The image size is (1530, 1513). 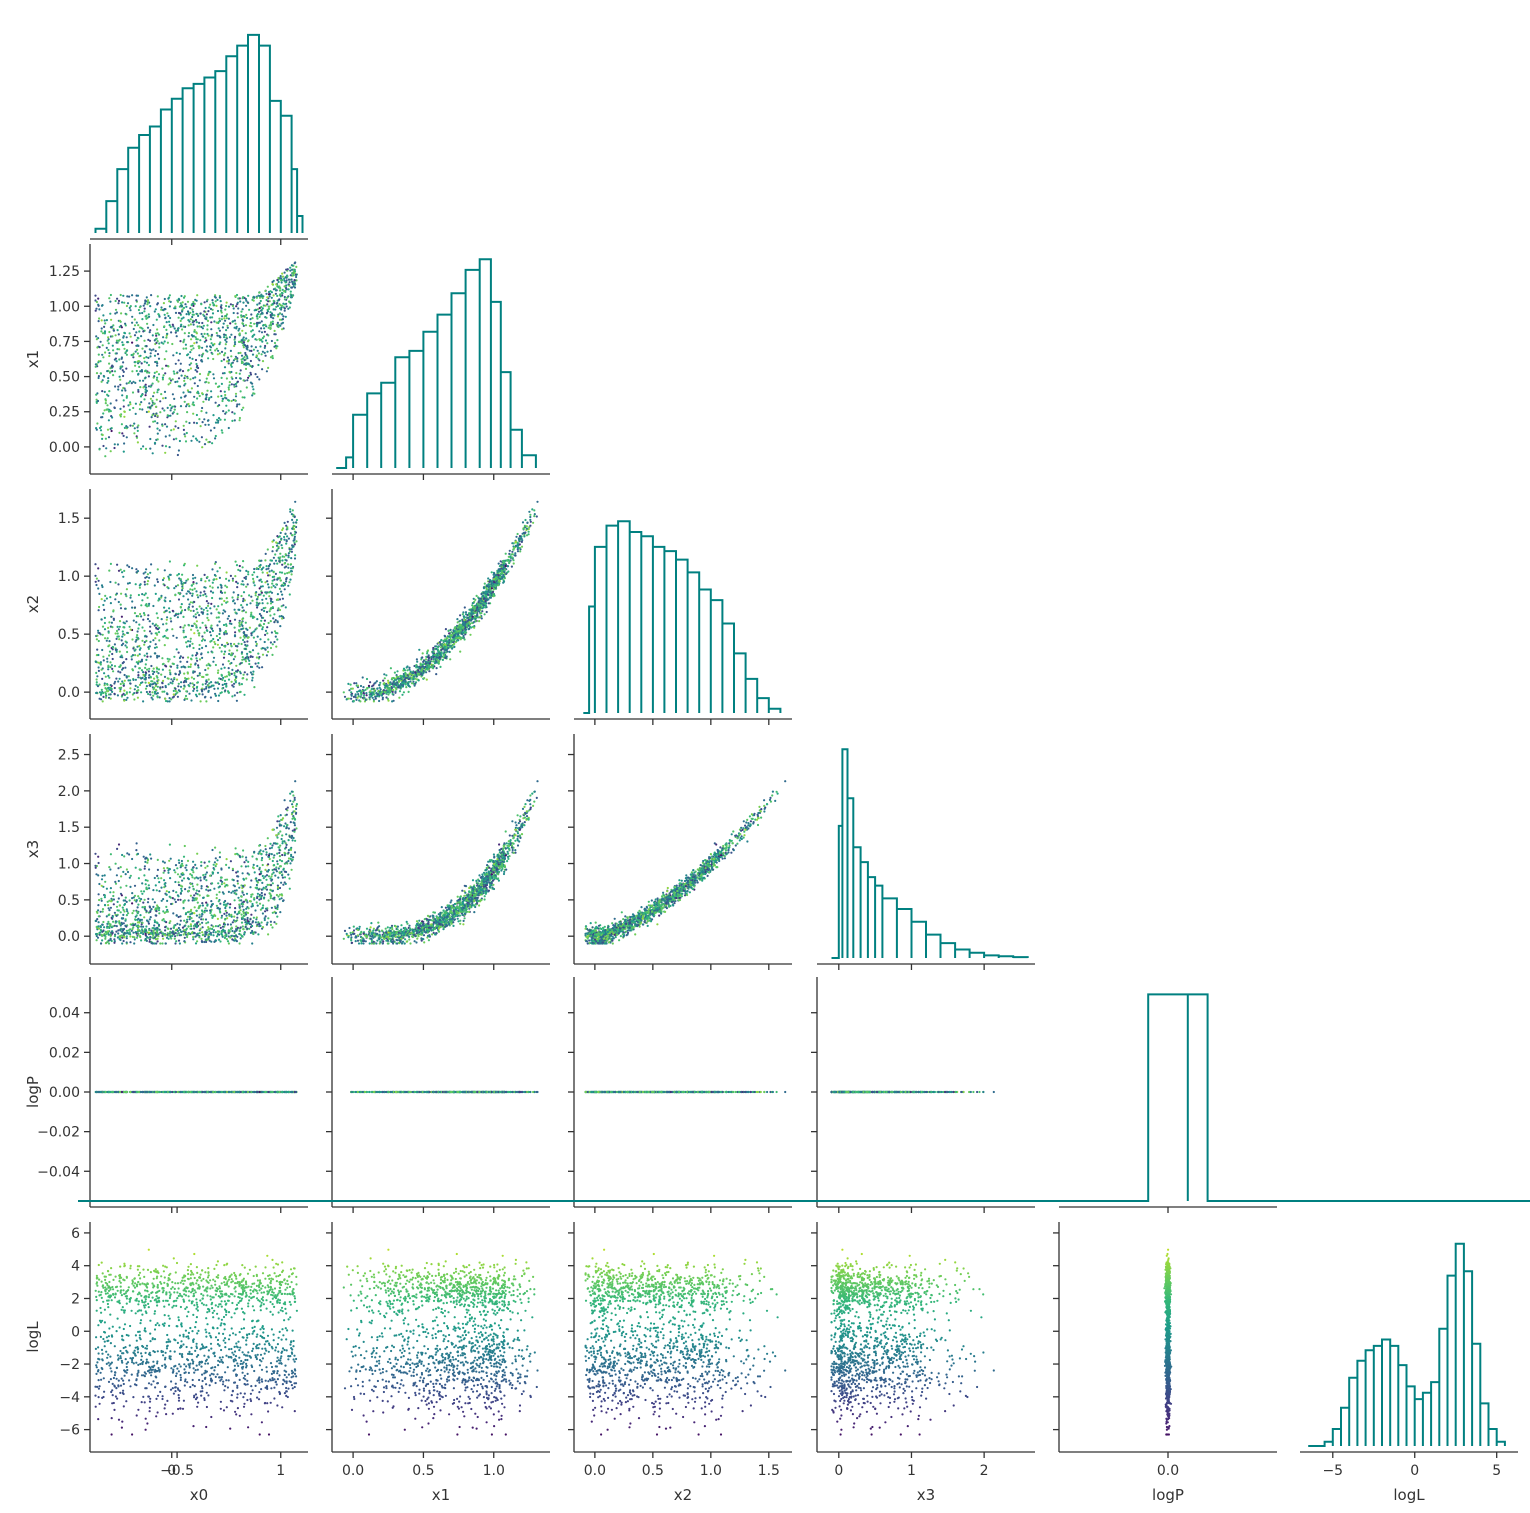 I want to click on y-tick-label: 1.5, so click(x=69, y=519).